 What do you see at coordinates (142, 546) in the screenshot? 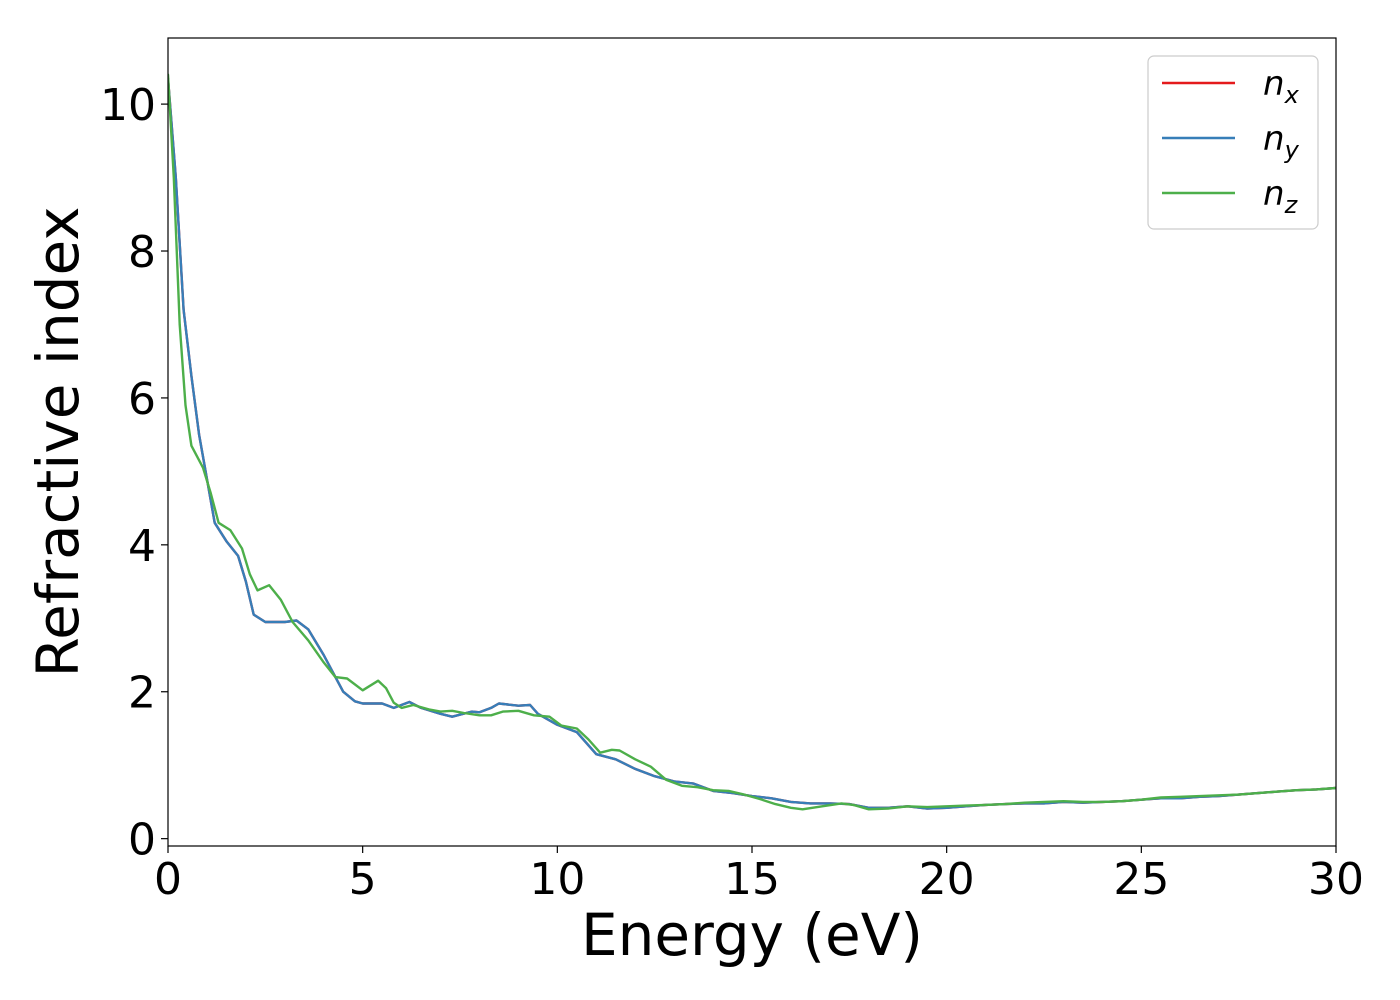
I see `y-tick-label: 4` at bounding box center [142, 546].